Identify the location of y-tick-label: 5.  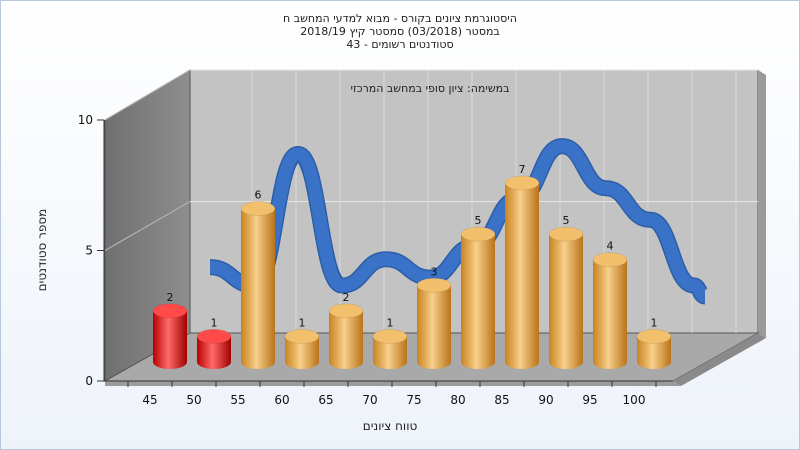
(89, 251).